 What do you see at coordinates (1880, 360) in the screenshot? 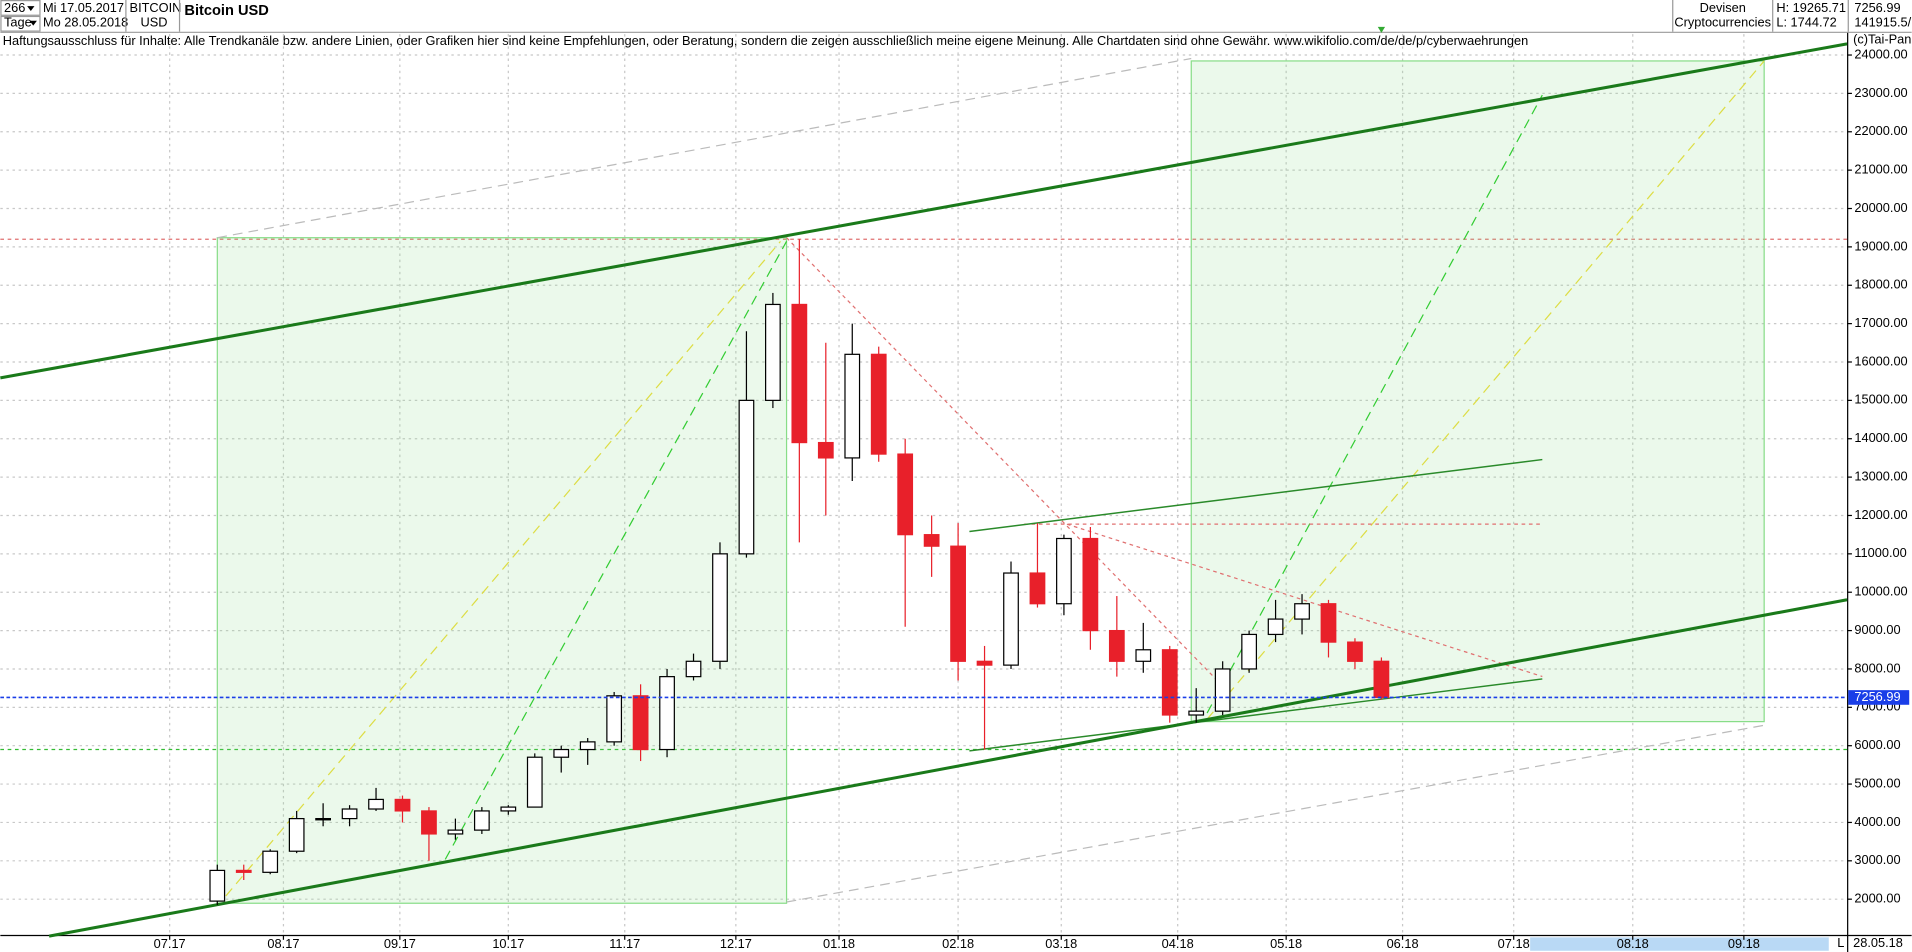
I see `y-tick-label: 16000.00` at bounding box center [1880, 360].